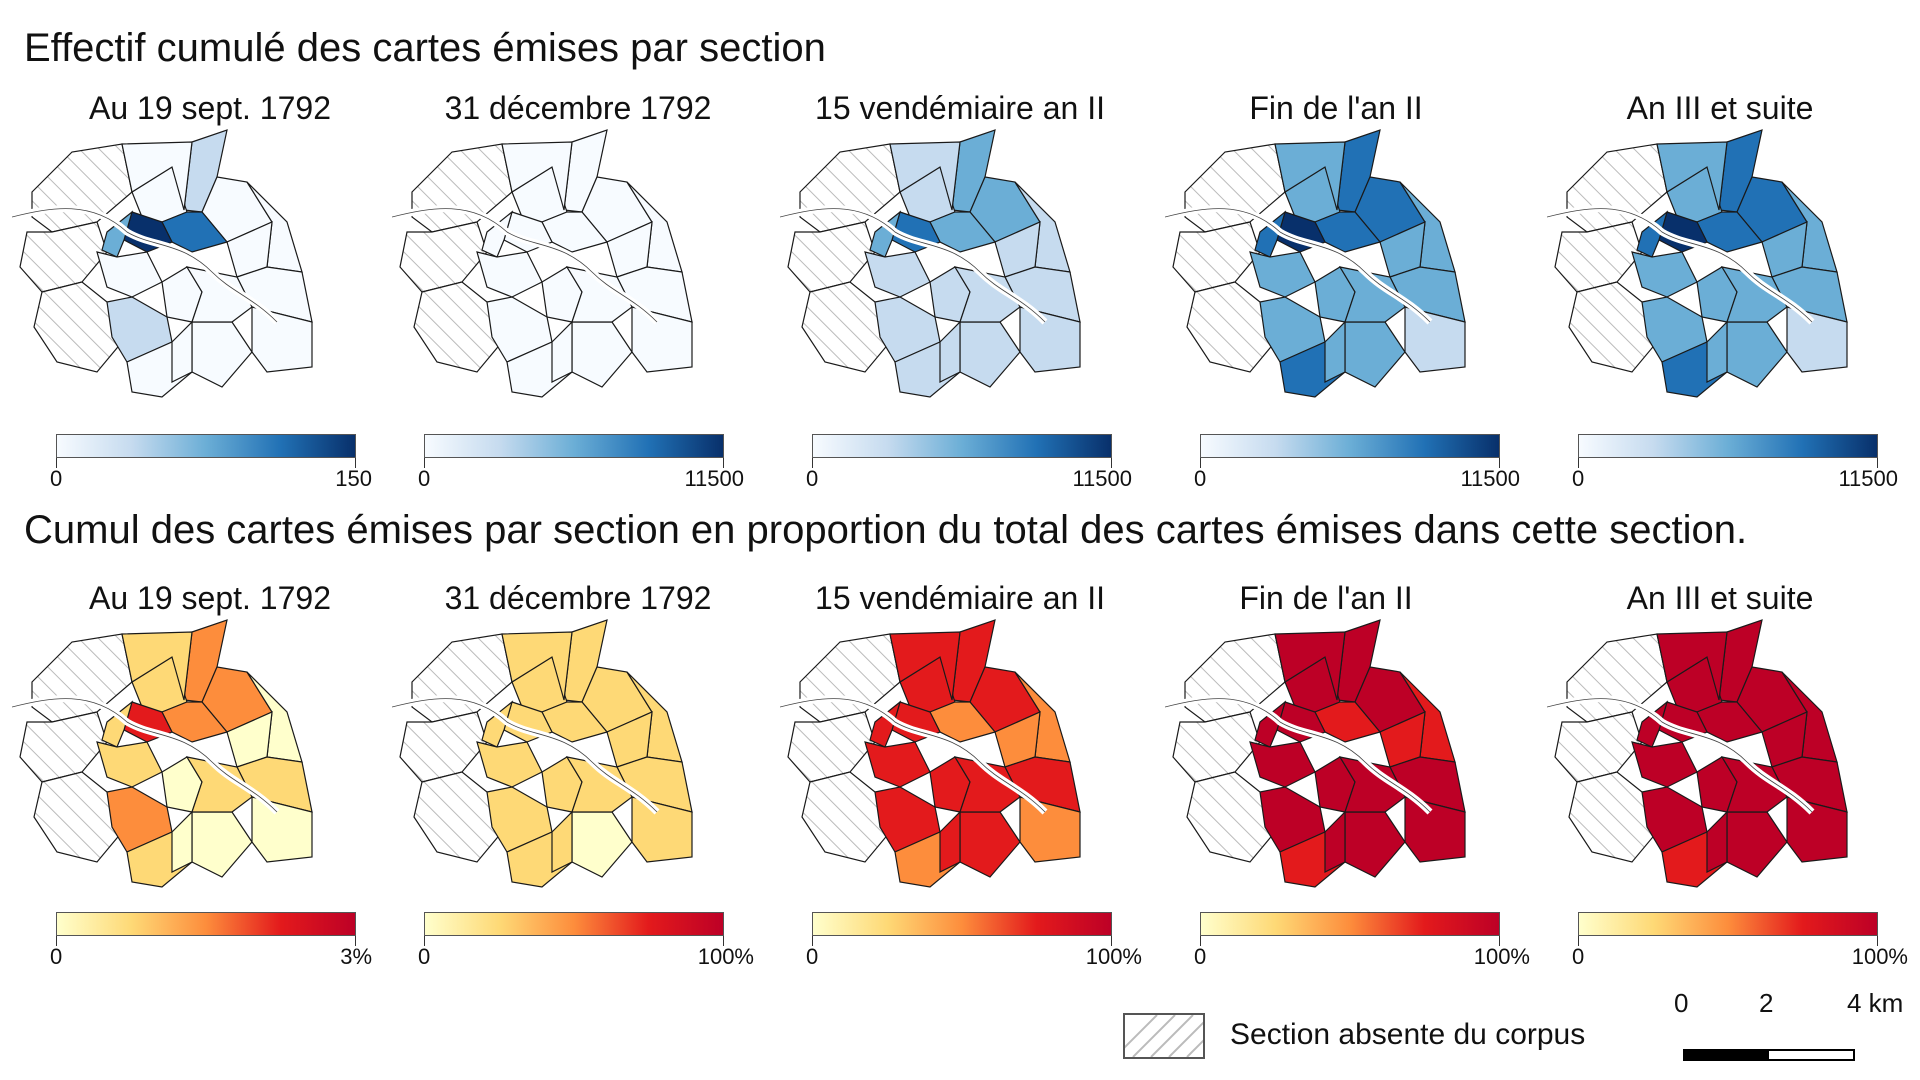  I want to click on panel-title-r1-4: An III et suite, so click(1720, 108).